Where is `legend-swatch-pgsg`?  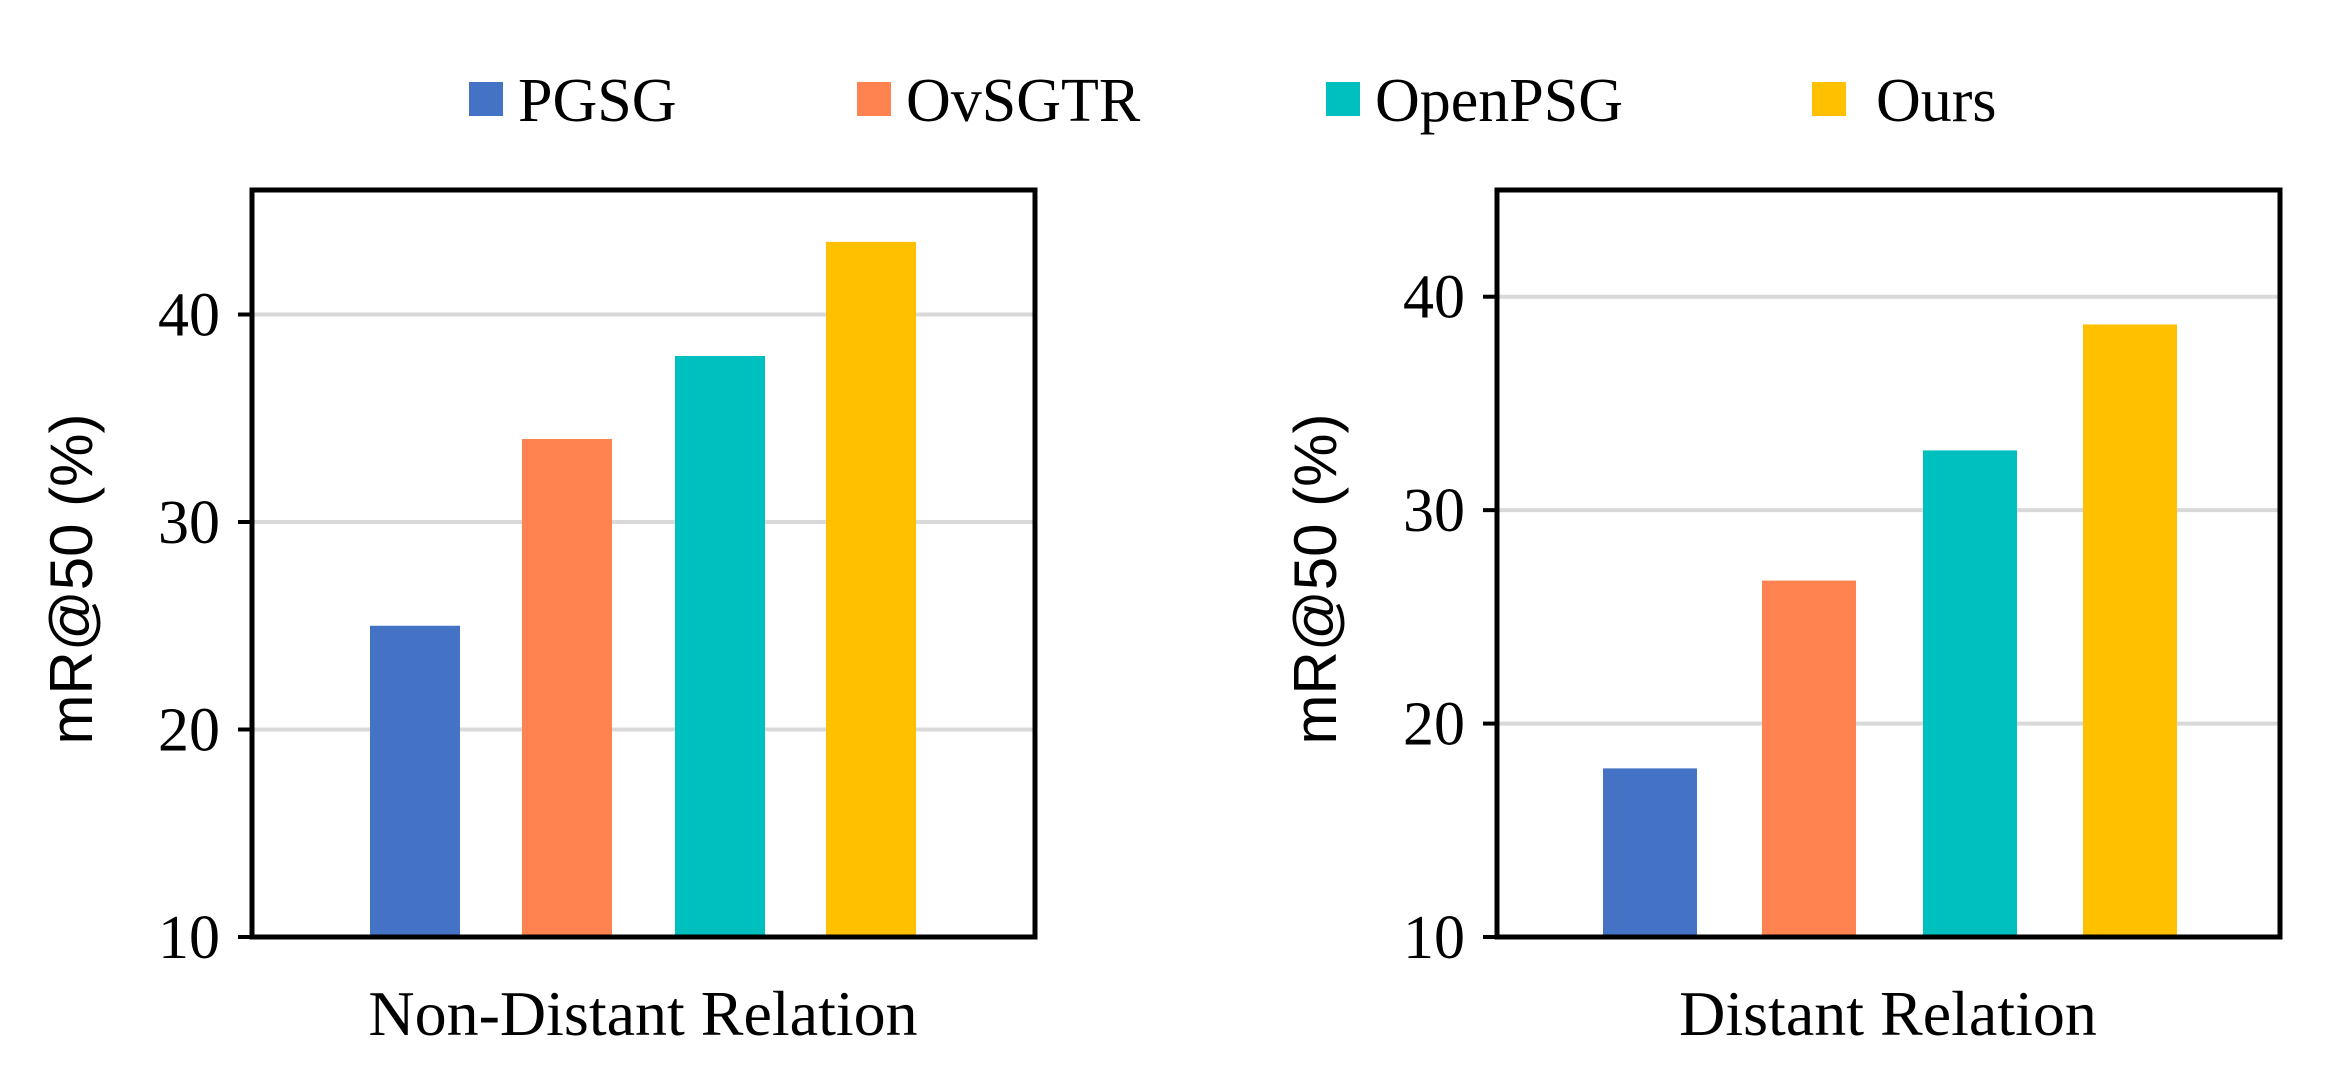
legend-swatch-pgsg is located at coordinates (486, 99).